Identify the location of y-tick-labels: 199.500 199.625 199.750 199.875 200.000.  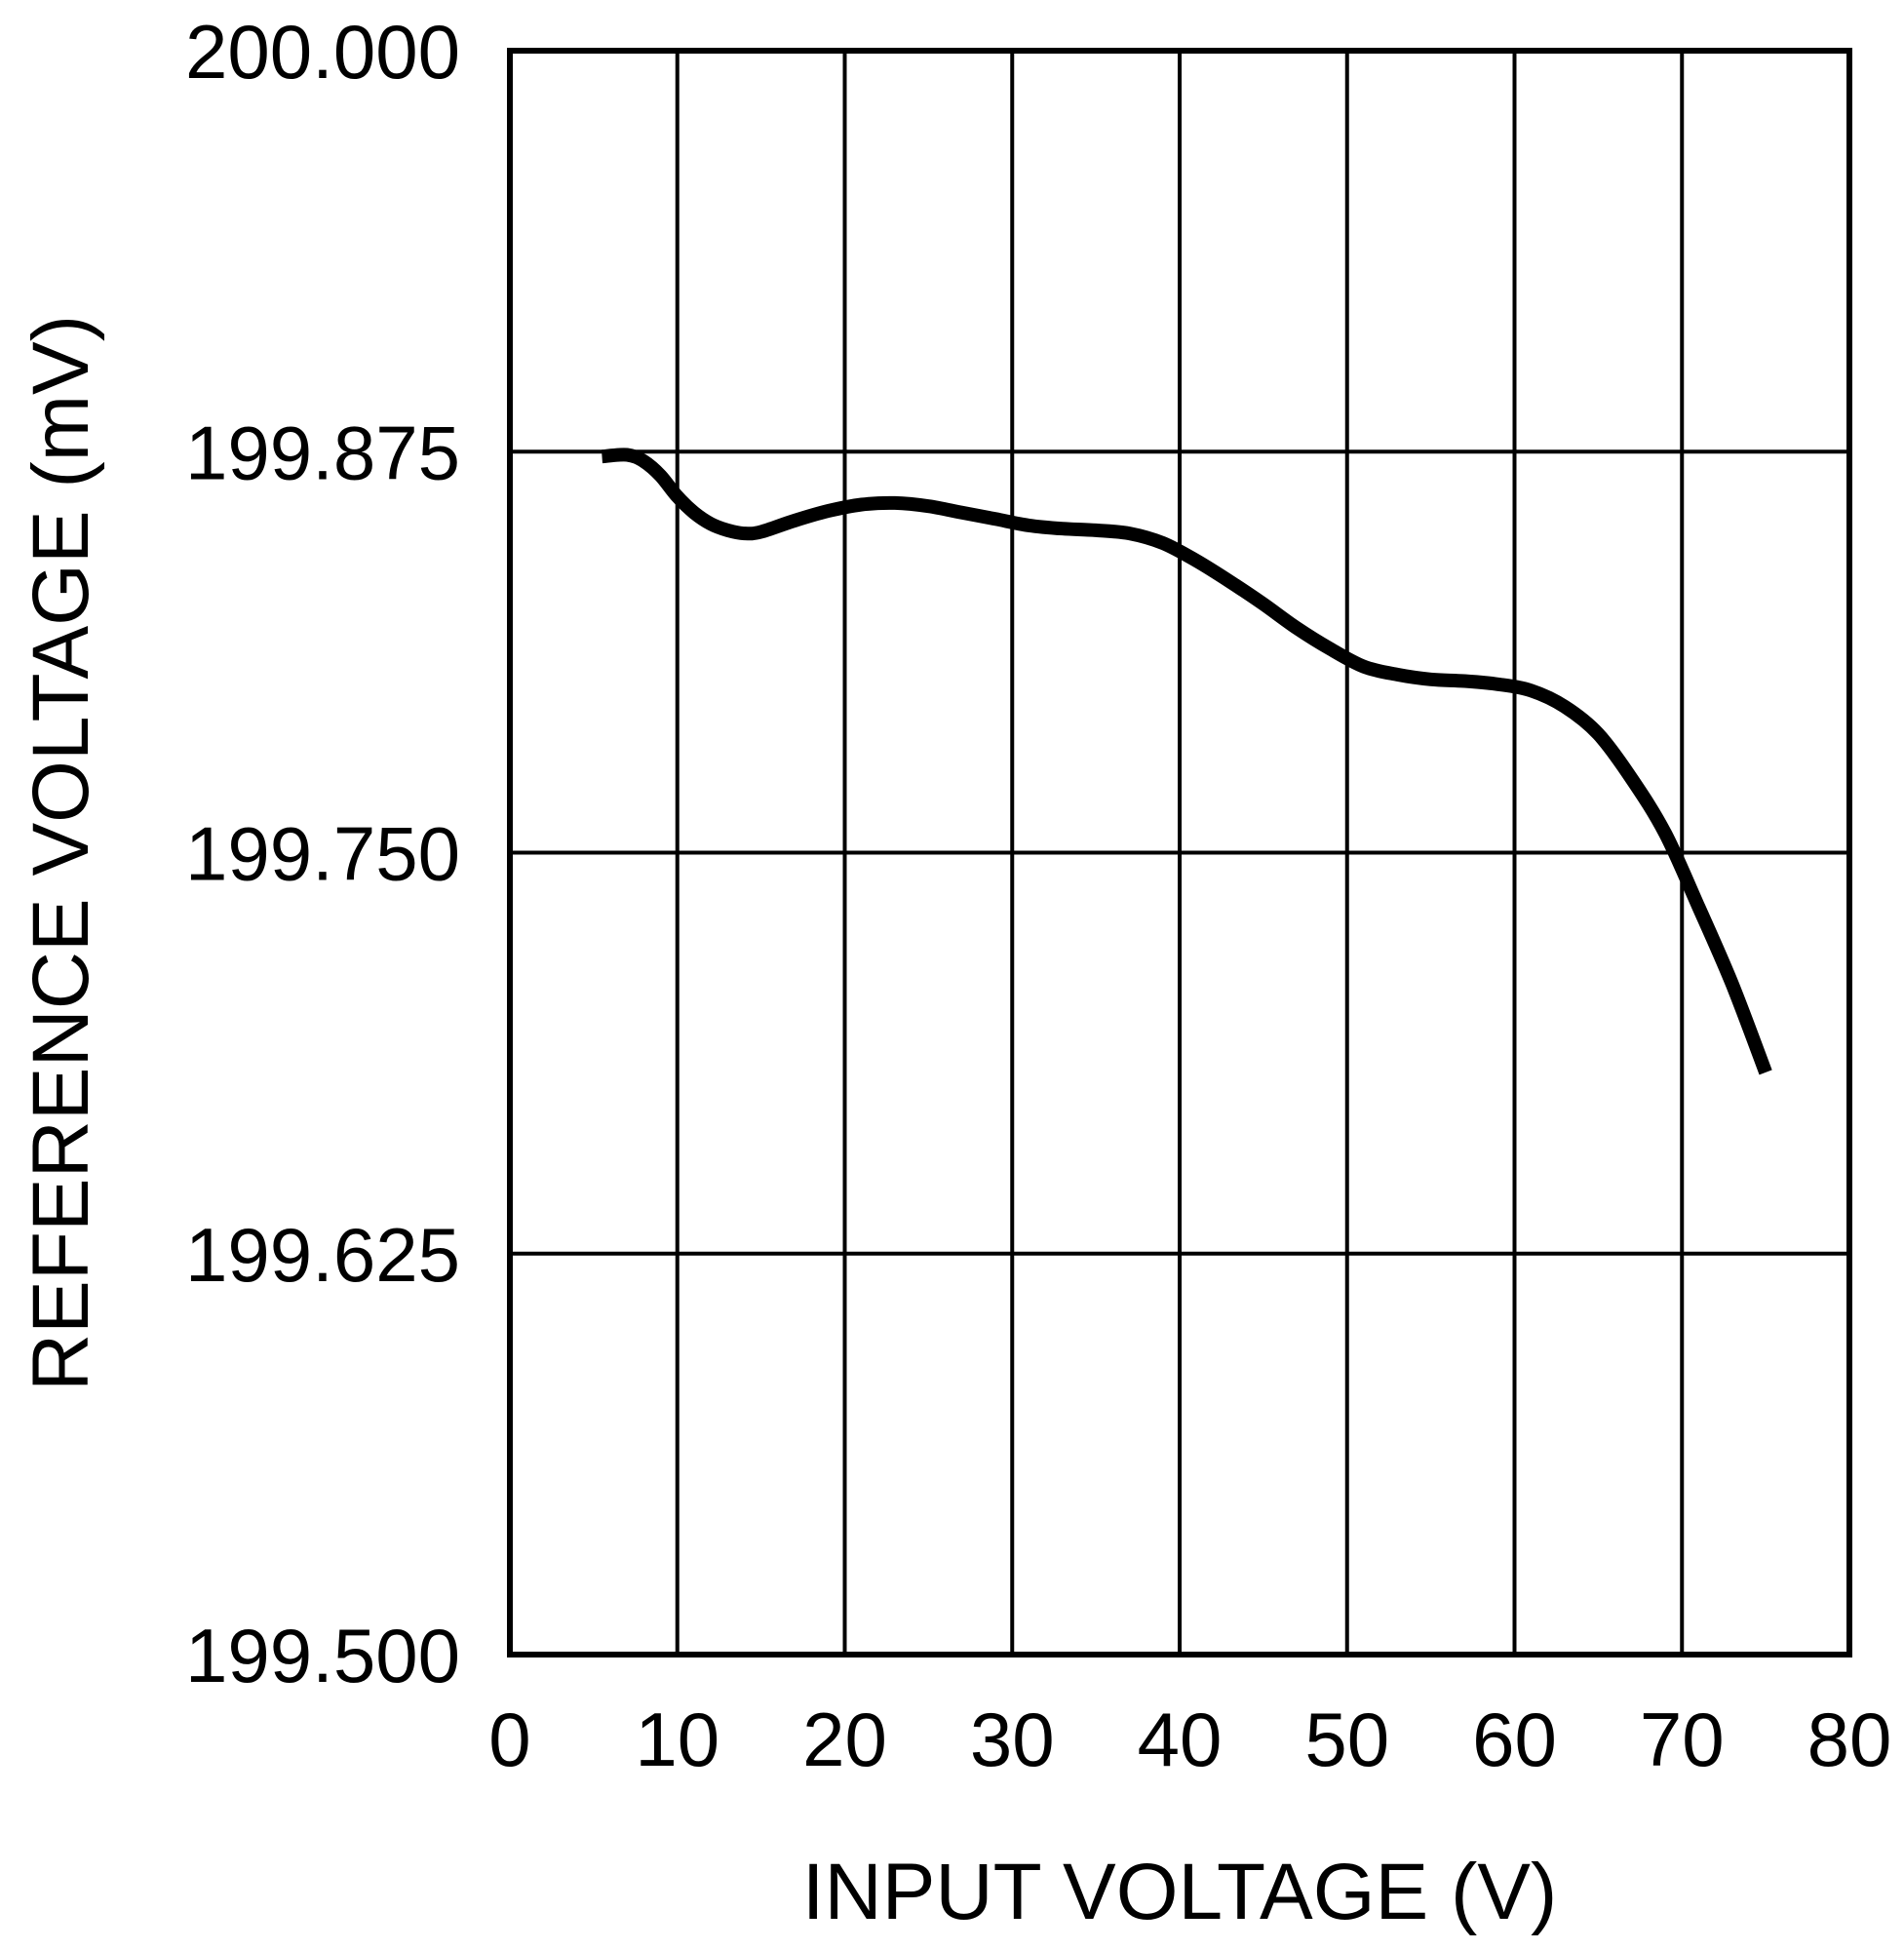
(322, 853).